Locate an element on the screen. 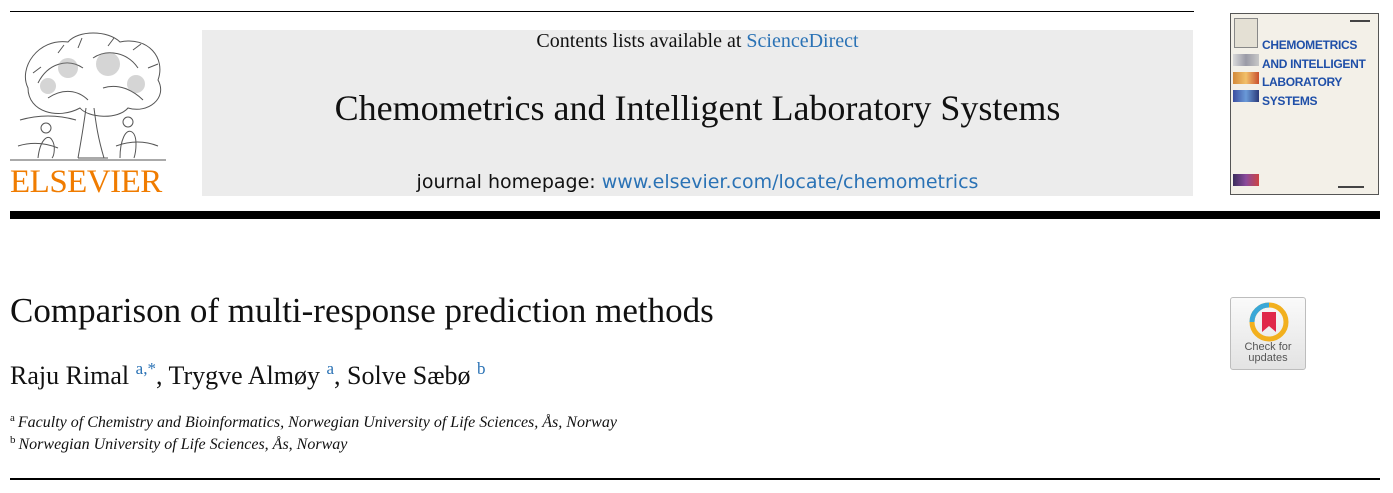 Image resolution: width=1393 pixels, height=493 pixels. check-for-updates-button: Check for updates is located at coordinates (1268, 333).